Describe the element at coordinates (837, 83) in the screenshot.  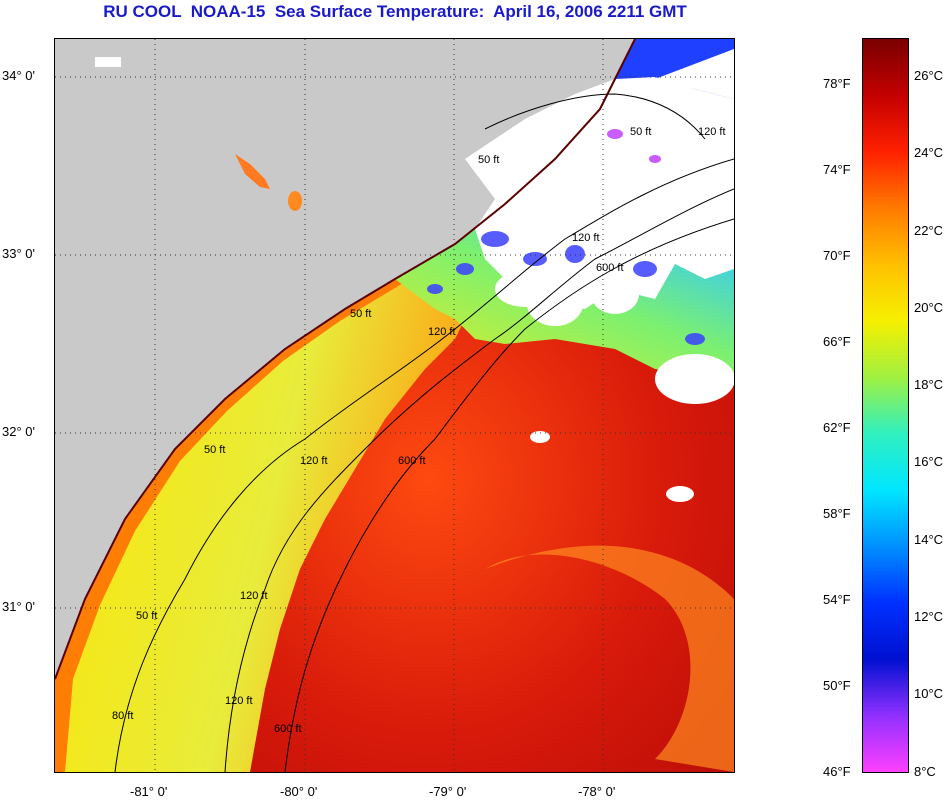
I see `colorbar-f-label: 78°F` at that location.